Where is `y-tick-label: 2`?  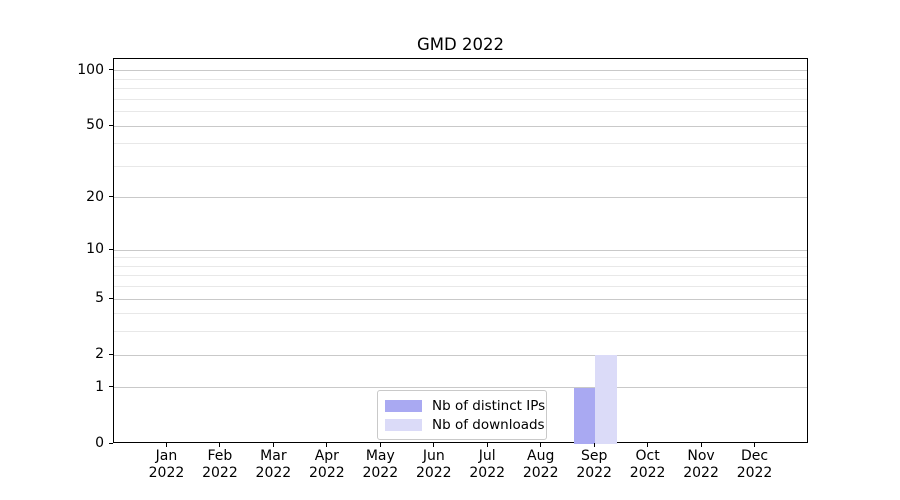
y-tick-label: 2 is located at coordinates (99, 354).